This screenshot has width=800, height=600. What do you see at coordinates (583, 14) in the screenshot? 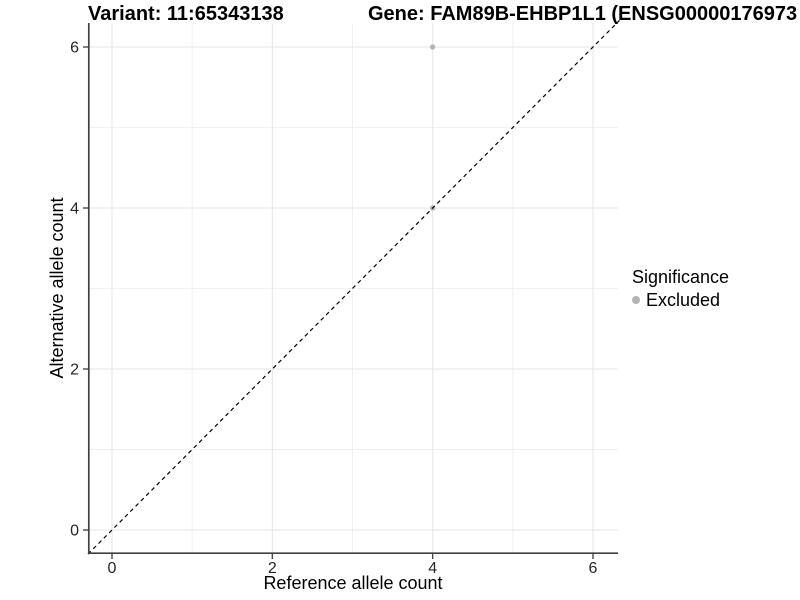
I see `plot-title-gene: Gene: FAM89B-EHBP1L1 (ENSG00000176973` at bounding box center [583, 14].